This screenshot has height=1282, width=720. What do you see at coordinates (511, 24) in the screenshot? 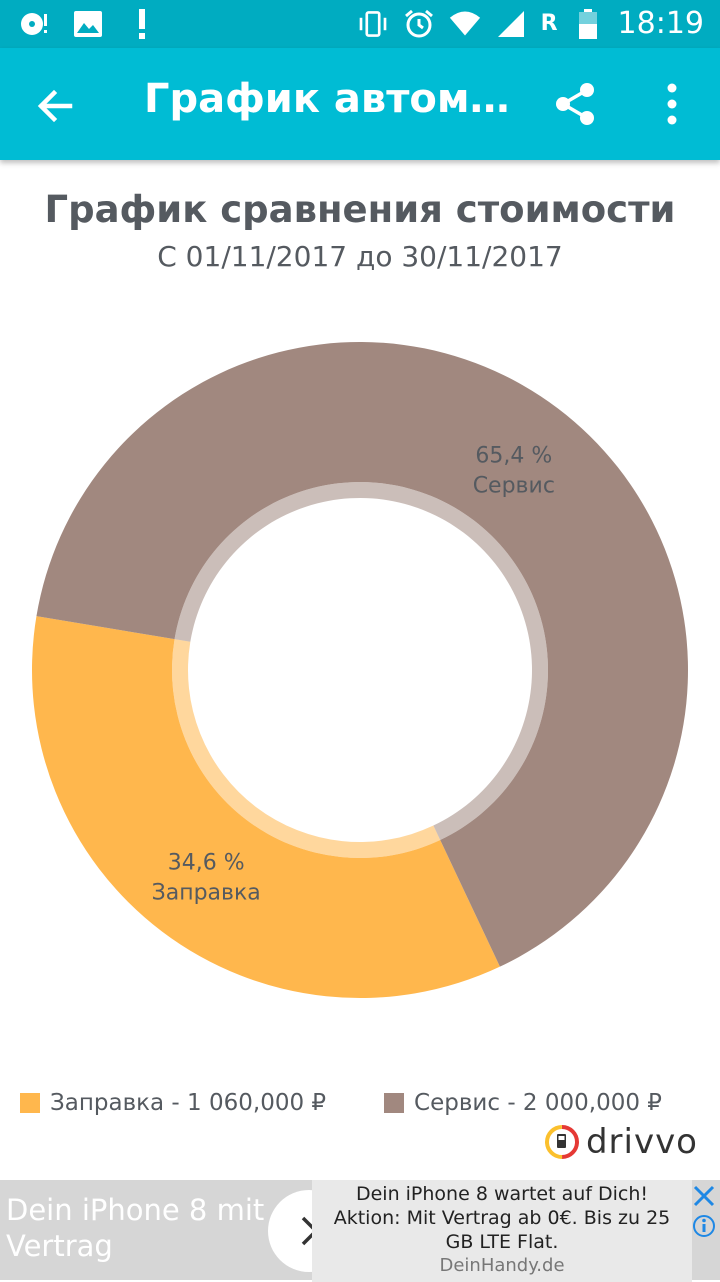
I see `signal-icon` at bounding box center [511, 24].